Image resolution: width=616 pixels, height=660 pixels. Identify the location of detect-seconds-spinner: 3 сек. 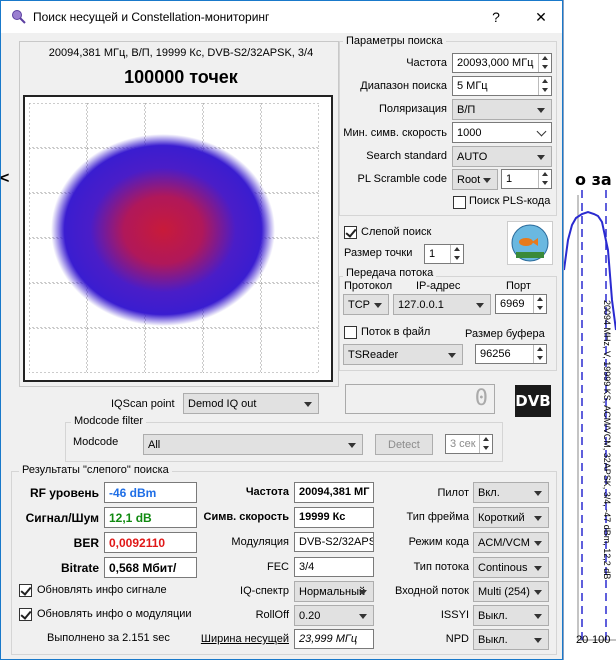
(469, 444).